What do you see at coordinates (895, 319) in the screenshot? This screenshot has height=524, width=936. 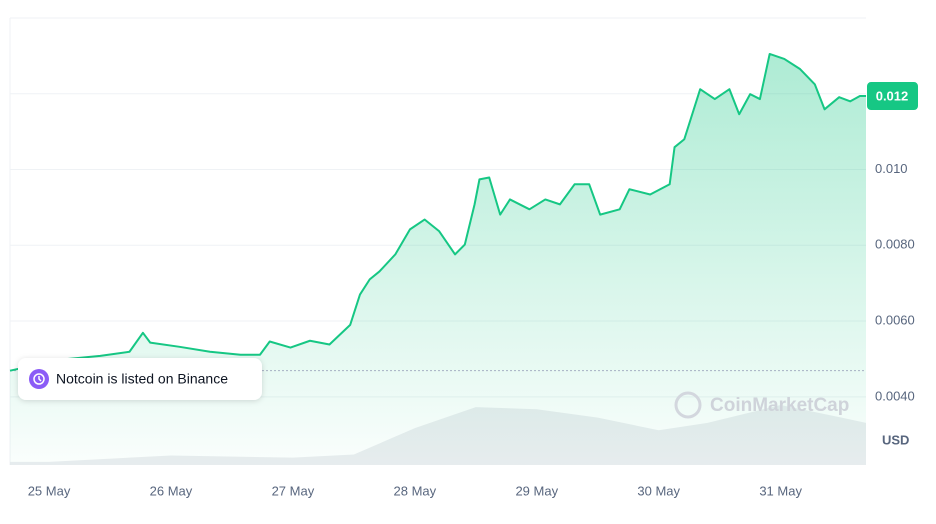 I see `y-tick-label: 0.0060` at bounding box center [895, 319].